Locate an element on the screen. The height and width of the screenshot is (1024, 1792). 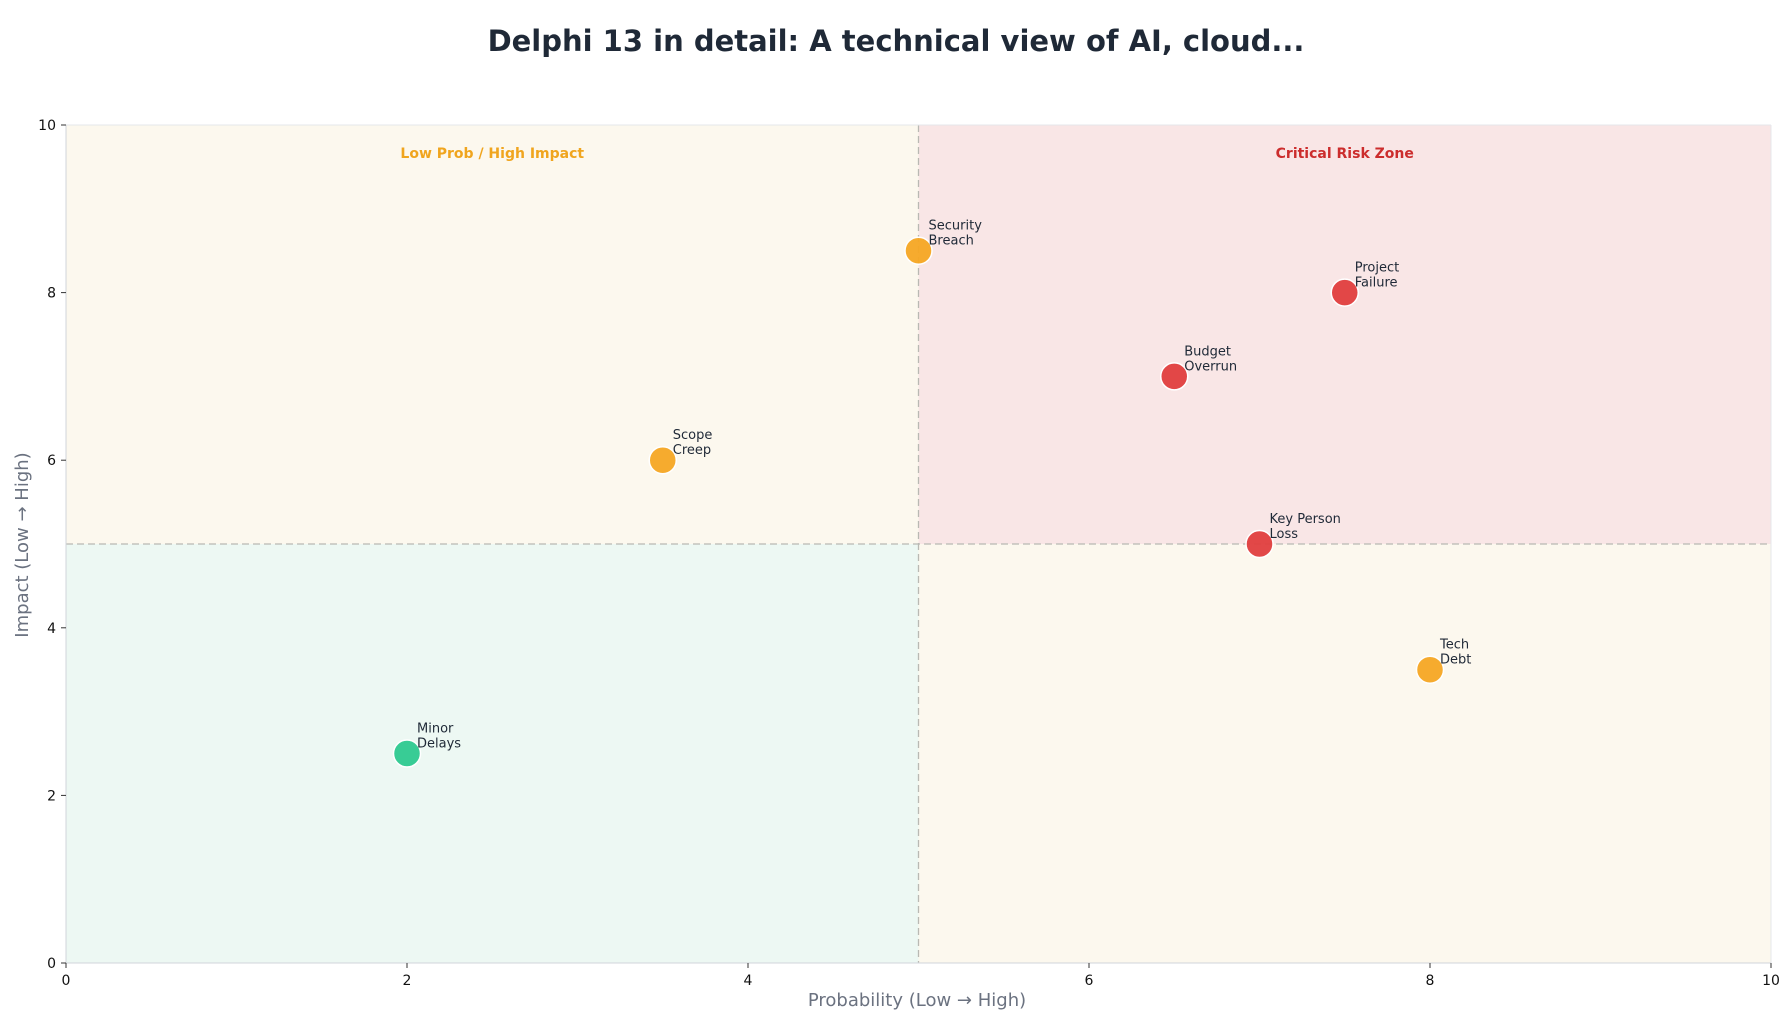
y-tick-label: 10 is located at coordinates (47, 126).